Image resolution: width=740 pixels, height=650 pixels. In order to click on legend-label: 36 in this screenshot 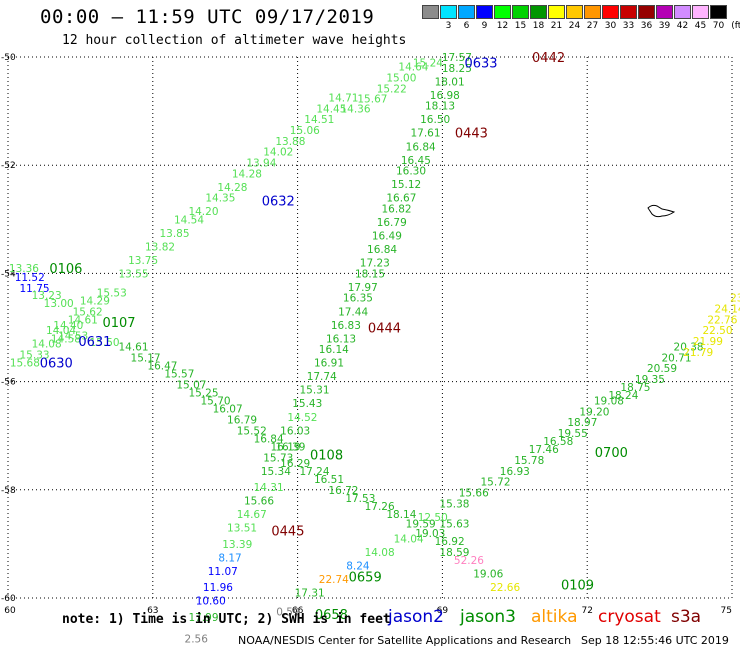, I will do `click(646, 26)`.